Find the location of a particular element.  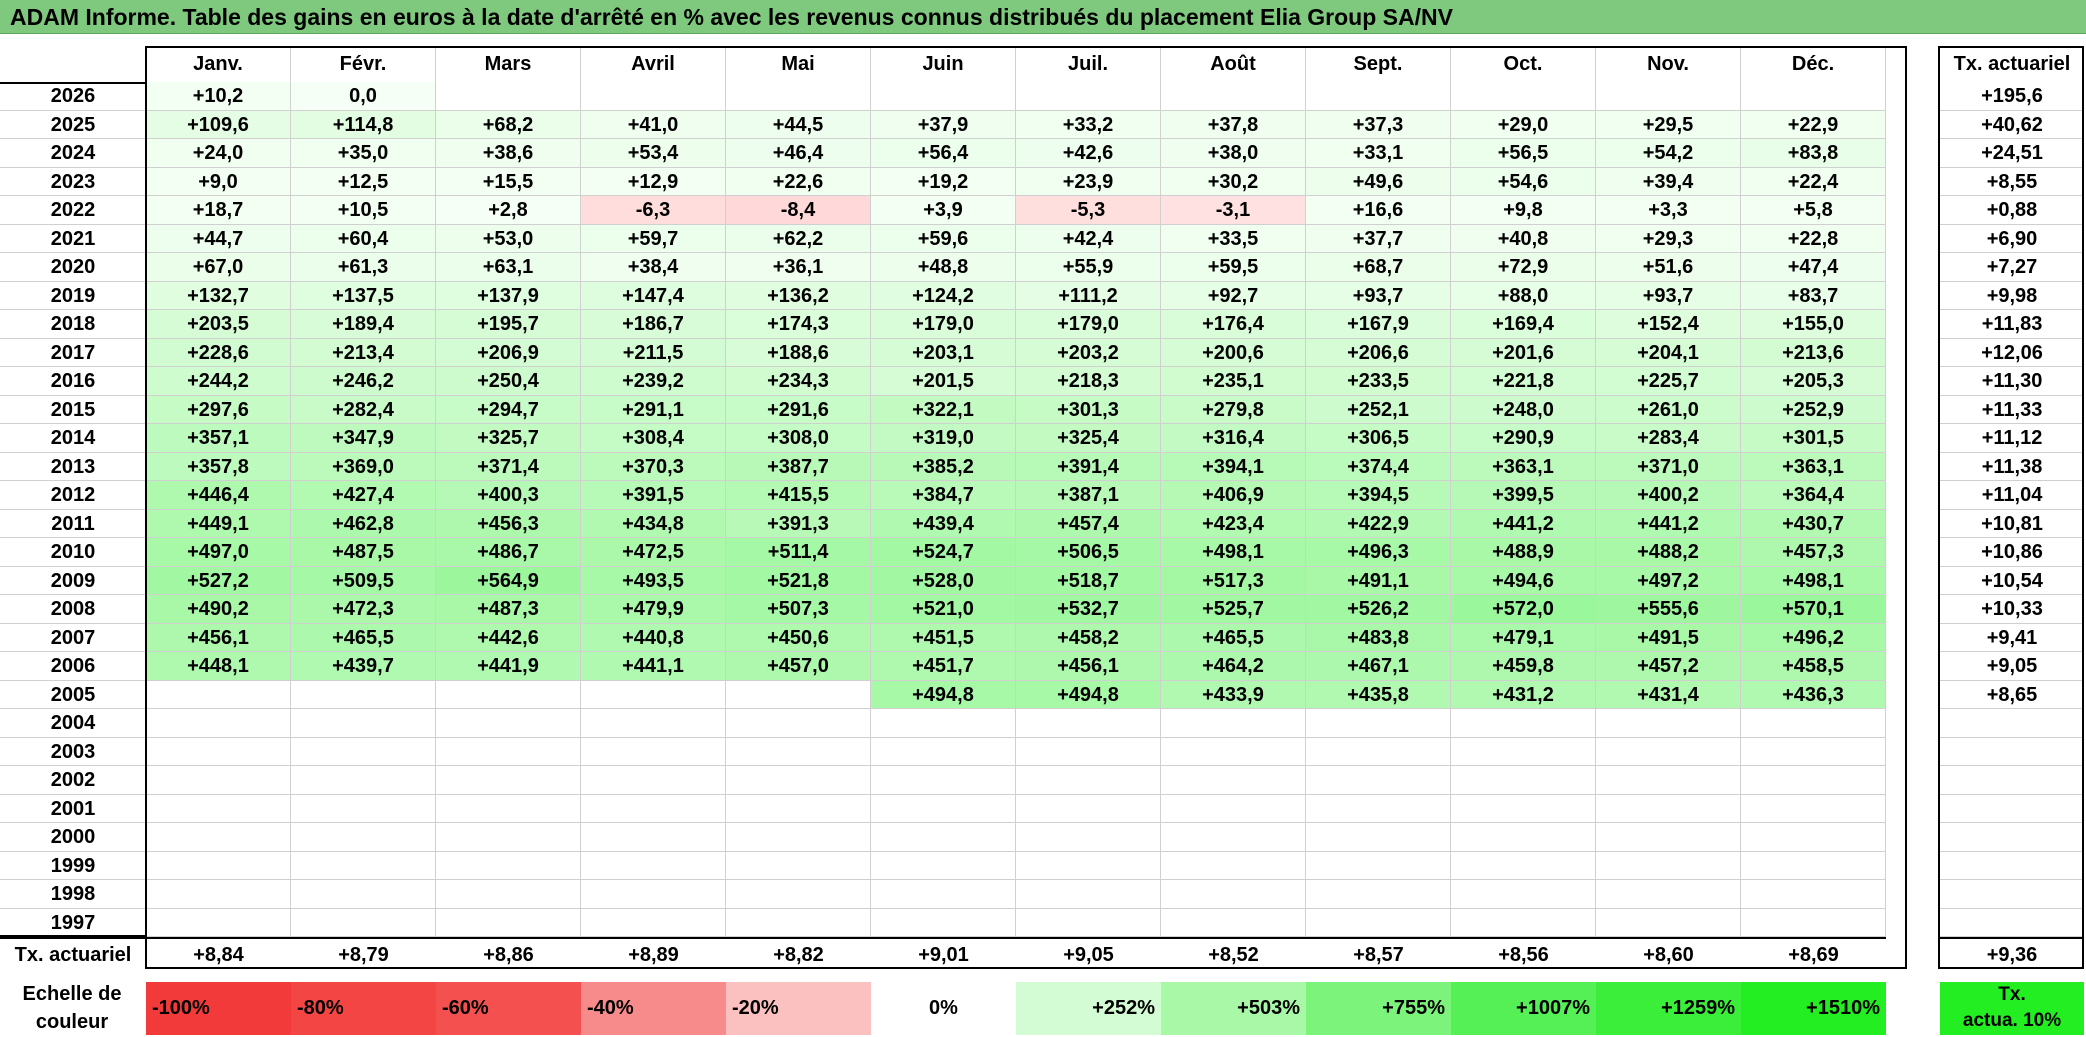

table-cell: +61,3 is located at coordinates (363, 267).